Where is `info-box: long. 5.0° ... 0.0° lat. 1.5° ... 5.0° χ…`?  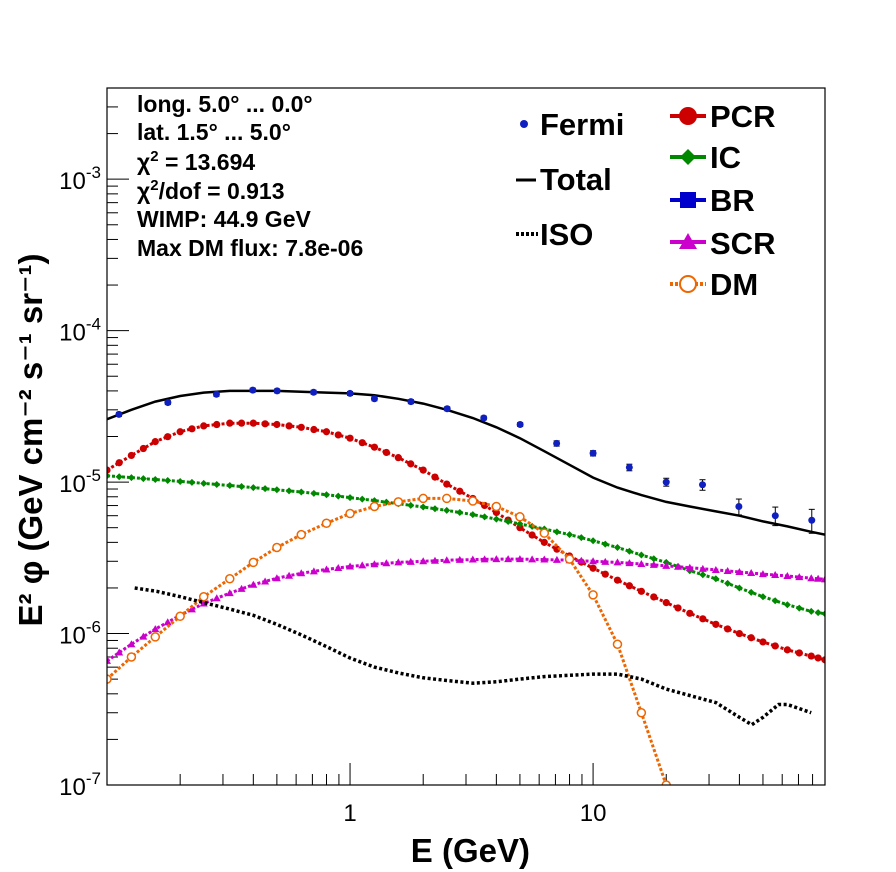 info-box: long. 5.0° ... 0.0° lat. 1.5° ... 5.0° χ… is located at coordinates (250, 176).